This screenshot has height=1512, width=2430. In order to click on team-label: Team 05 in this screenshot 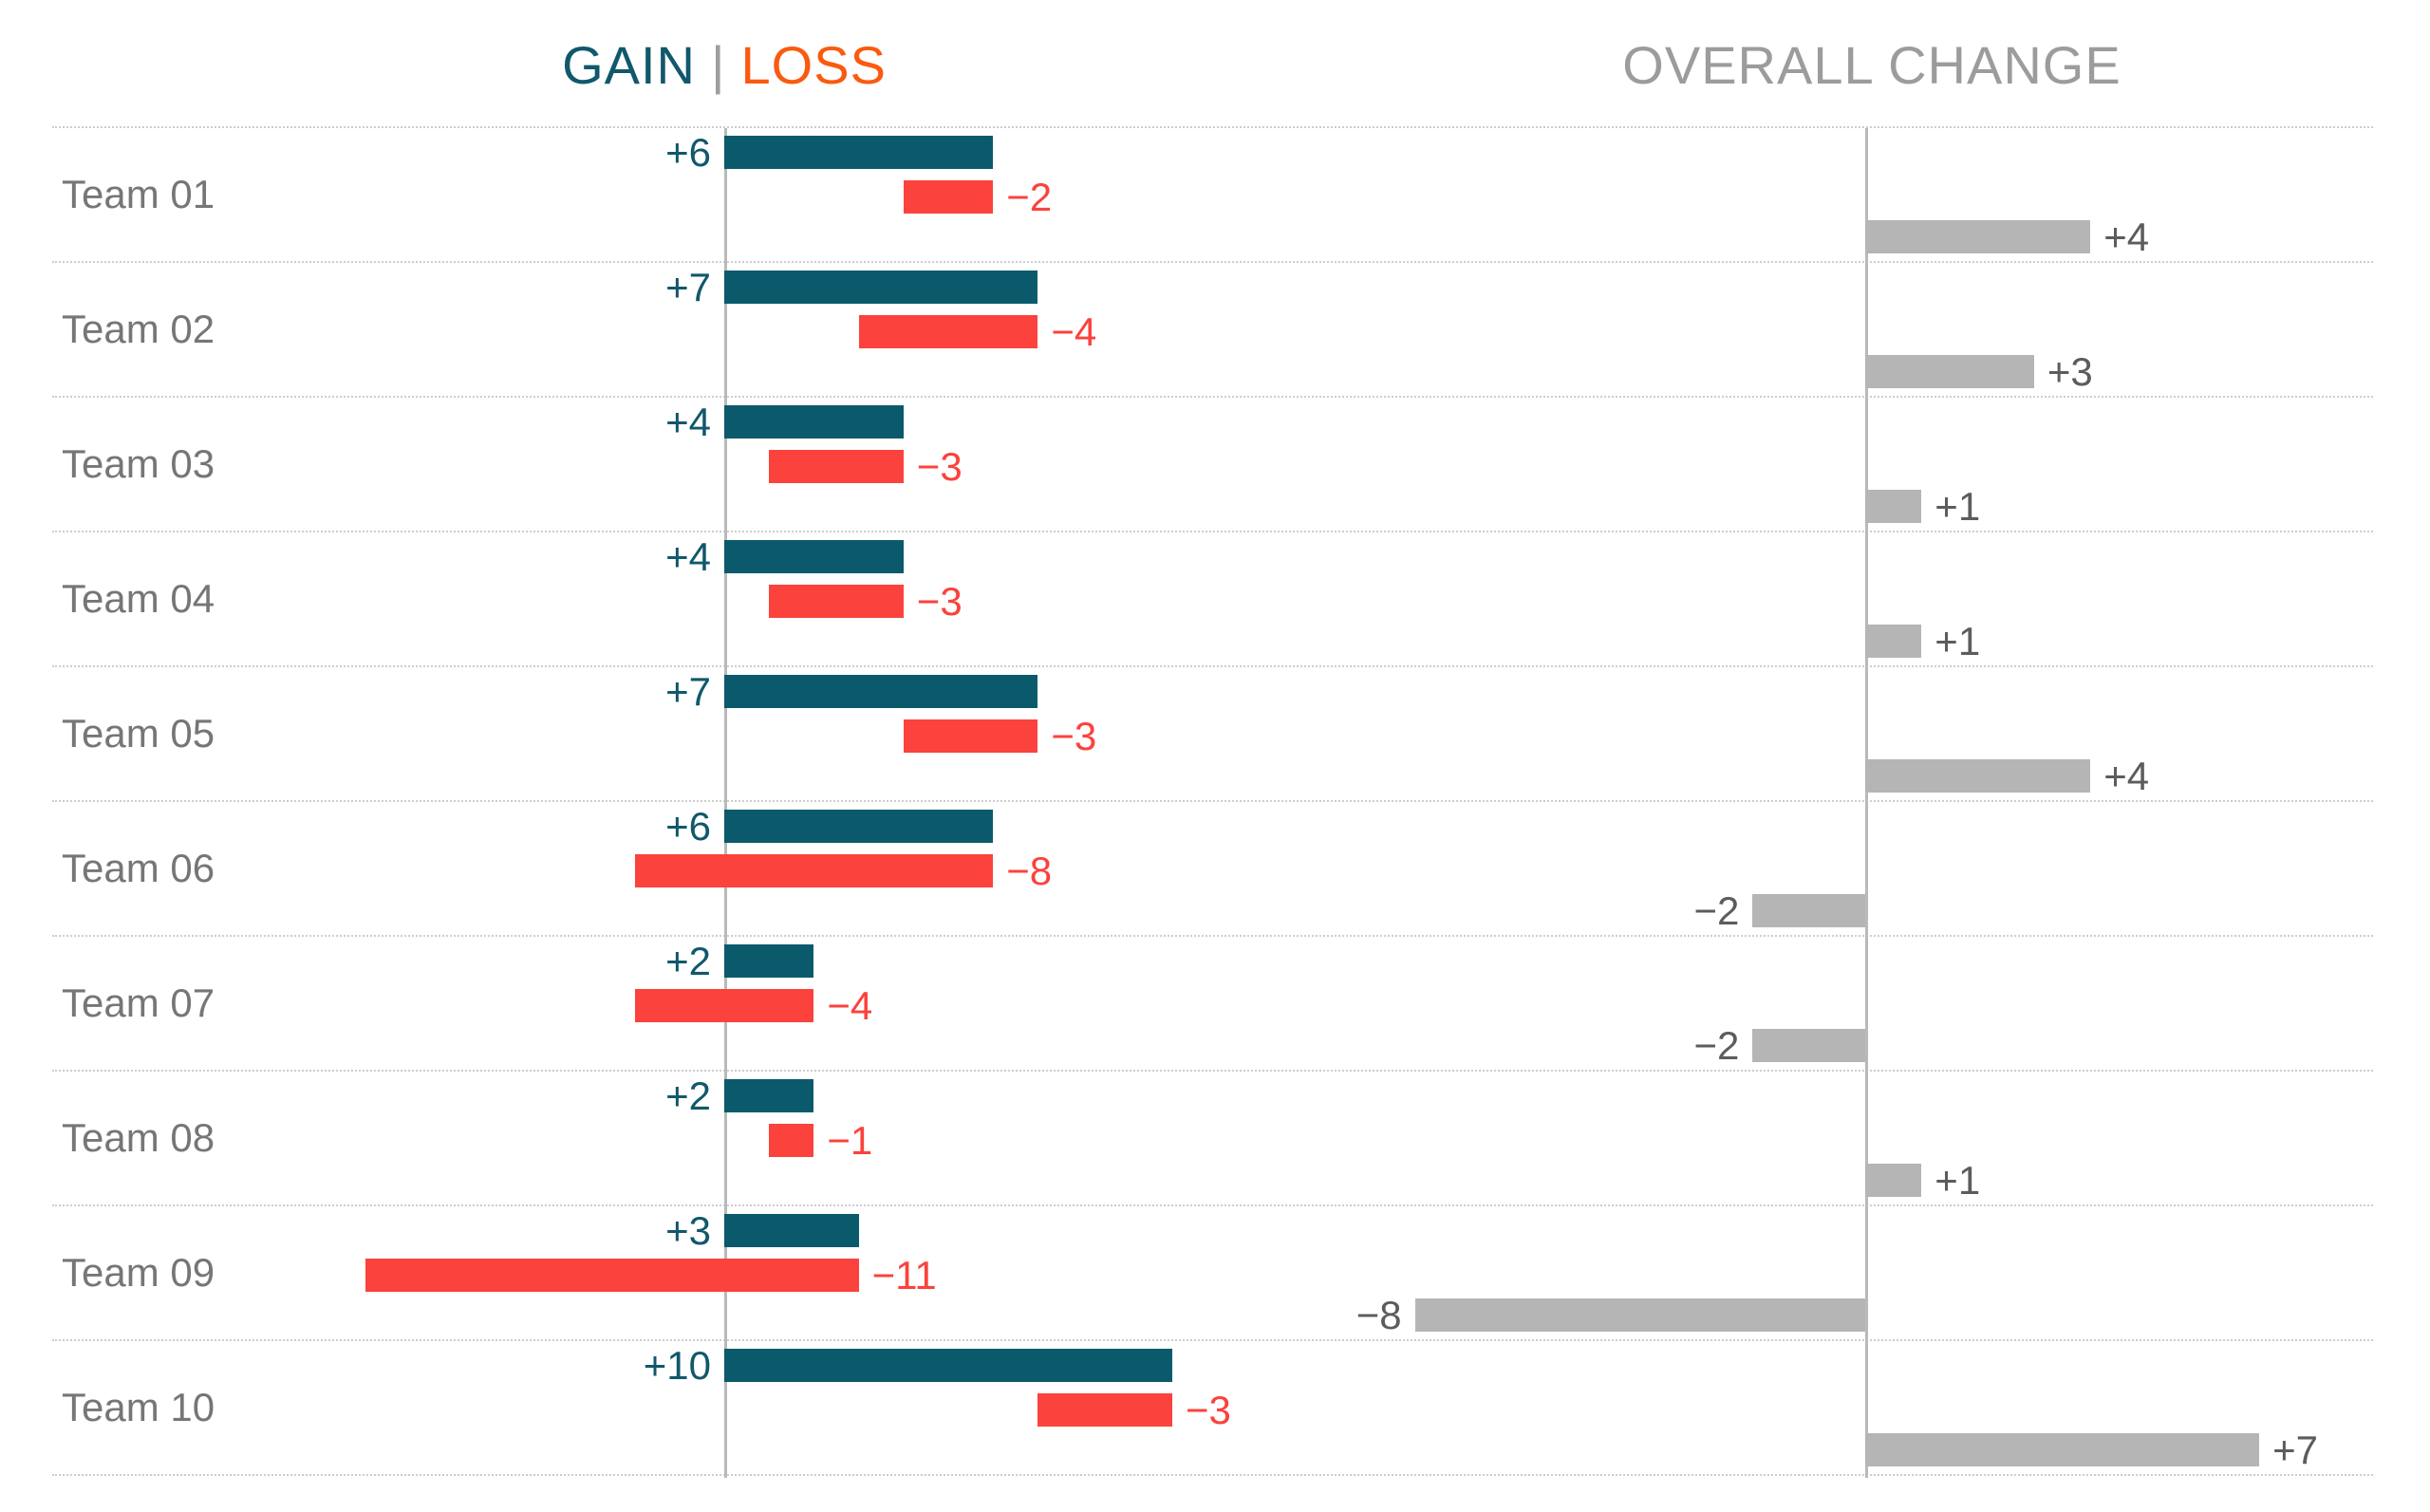, I will do `click(138, 733)`.